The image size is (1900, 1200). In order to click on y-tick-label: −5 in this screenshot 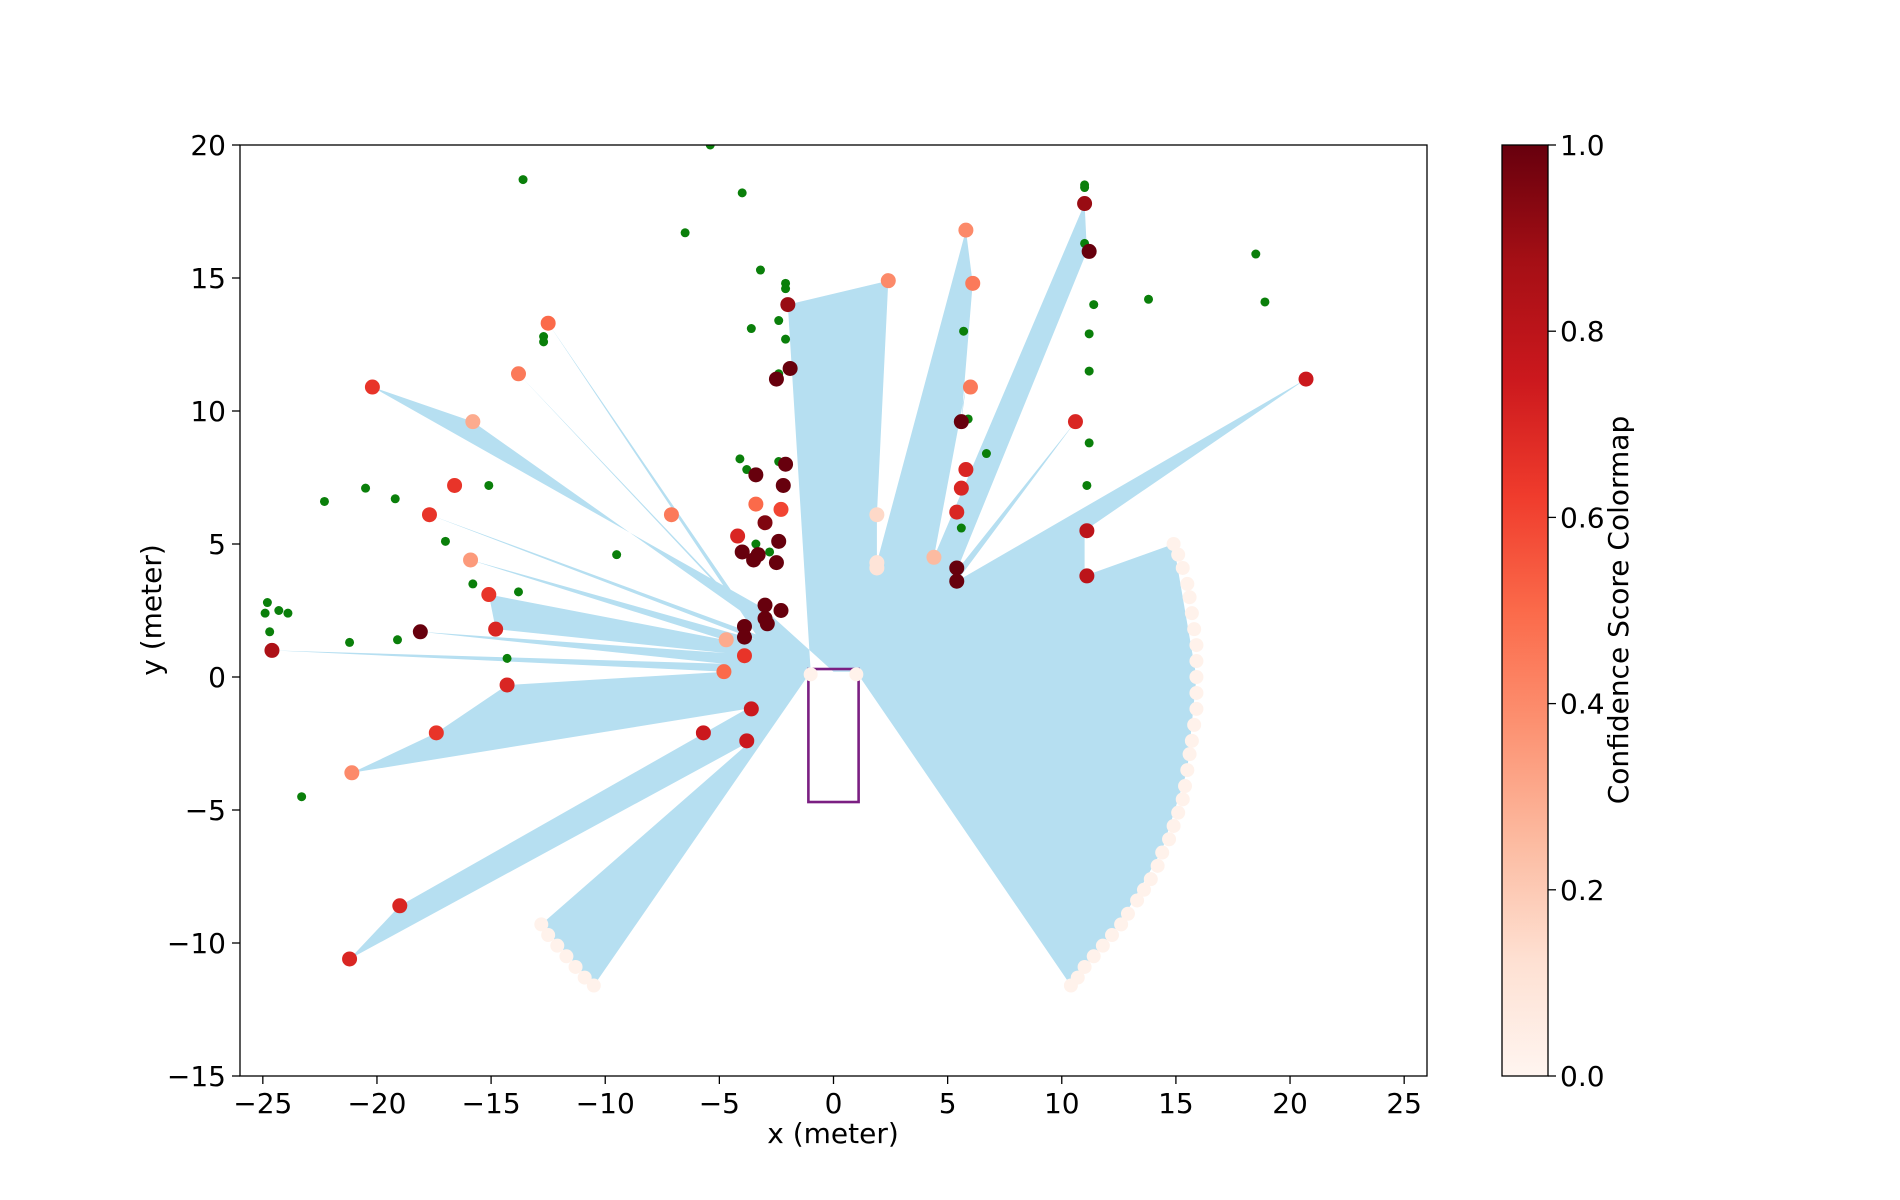, I will do `click(205, 810)`.